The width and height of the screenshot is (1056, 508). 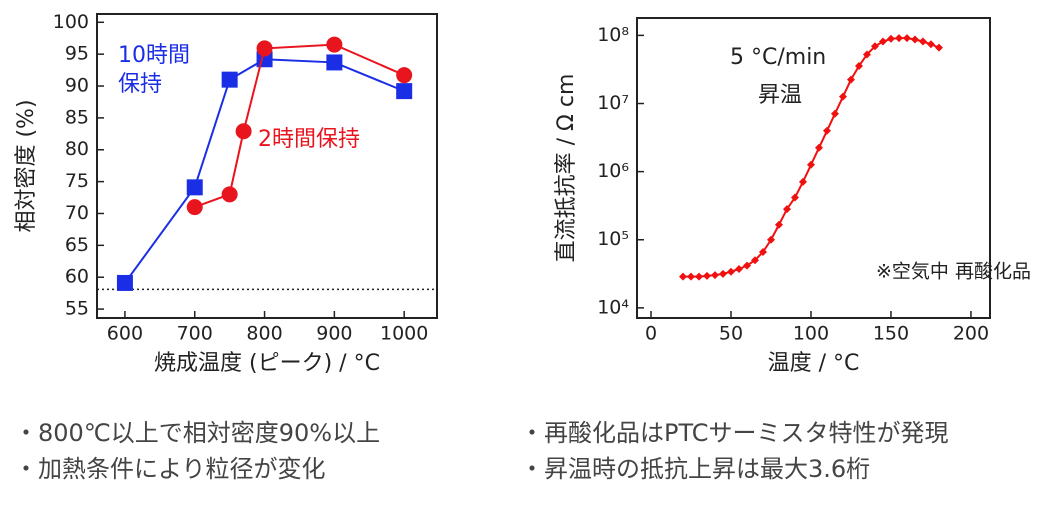 I want to click on bullet: ・800℃以上で相対密度90%以上, so click(x=197, y=433).